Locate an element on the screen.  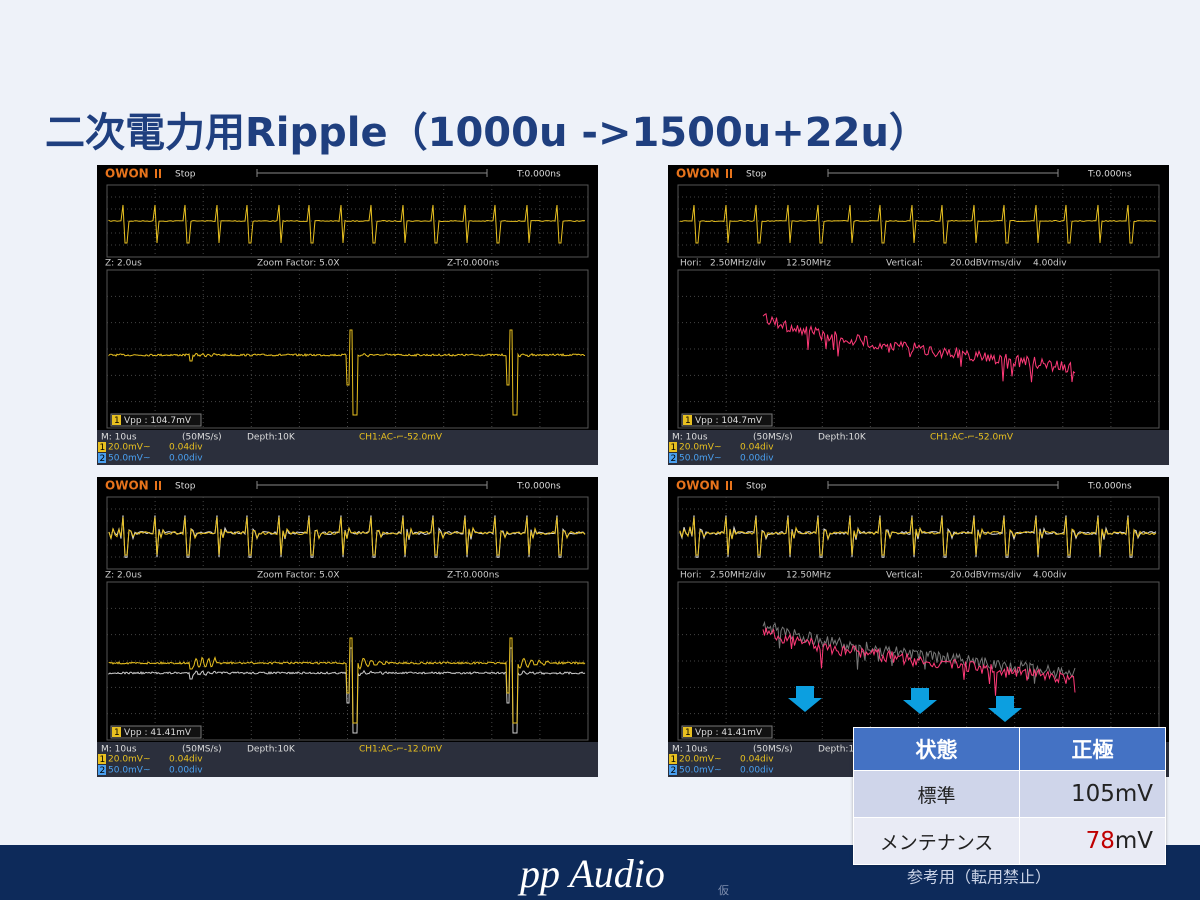
row-value: 105mV is located at coordinates (1092, 794).